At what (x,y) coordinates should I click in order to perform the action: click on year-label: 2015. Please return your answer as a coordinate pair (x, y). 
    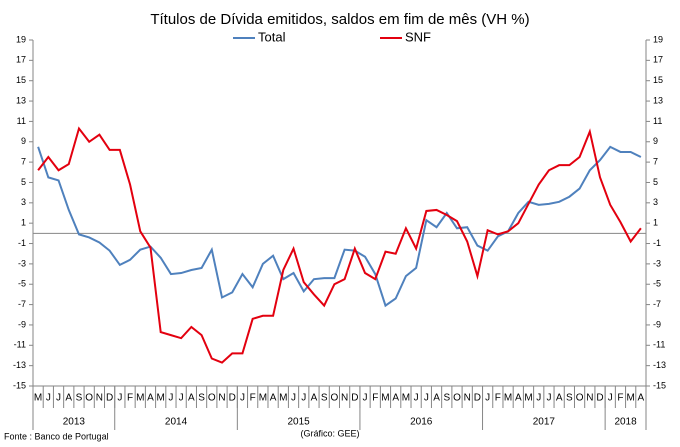
    Looking at the image, I should click on (299, 422).